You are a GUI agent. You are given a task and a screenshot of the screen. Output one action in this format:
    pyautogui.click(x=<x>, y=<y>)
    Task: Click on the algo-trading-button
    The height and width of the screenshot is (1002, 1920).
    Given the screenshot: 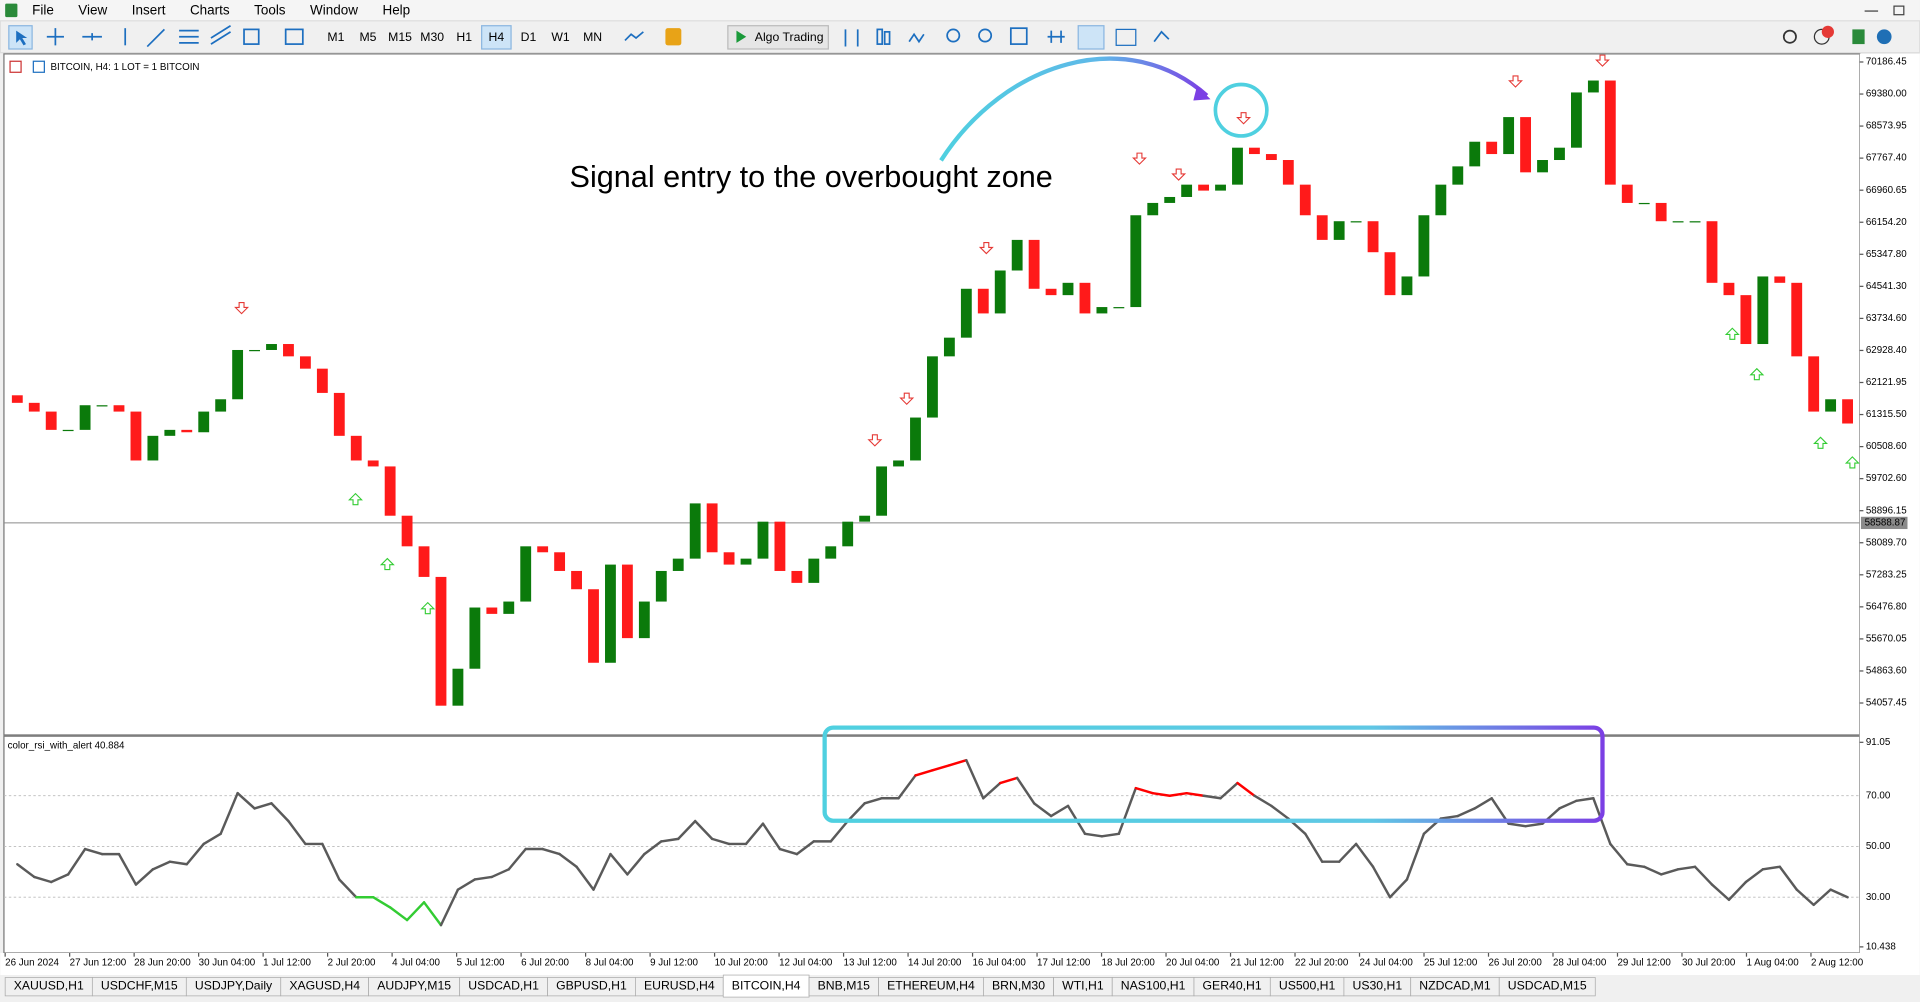 What is the action you would take?
    pyautogui.click(x=778, y=37)
    